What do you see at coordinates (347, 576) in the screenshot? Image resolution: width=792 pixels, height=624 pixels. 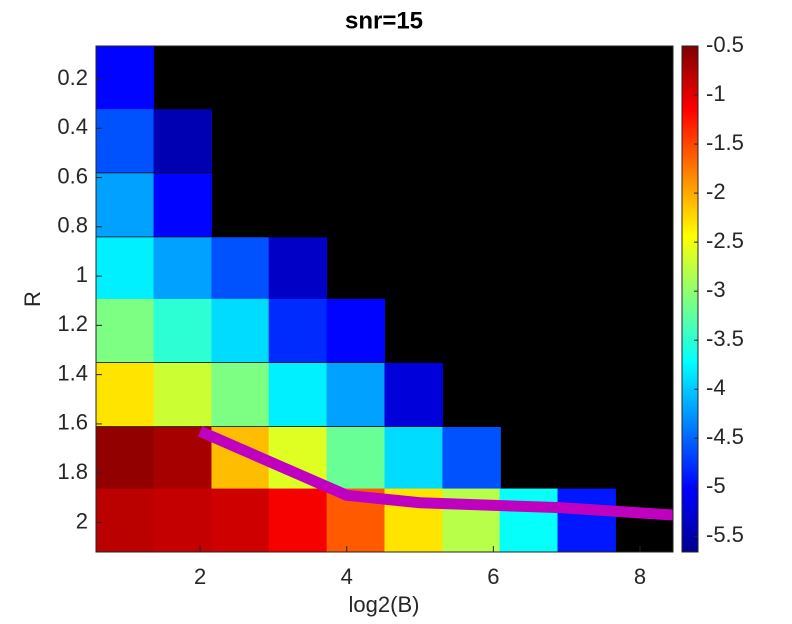 I see `x-tick-label: 4` at bounding box center [347, 576].